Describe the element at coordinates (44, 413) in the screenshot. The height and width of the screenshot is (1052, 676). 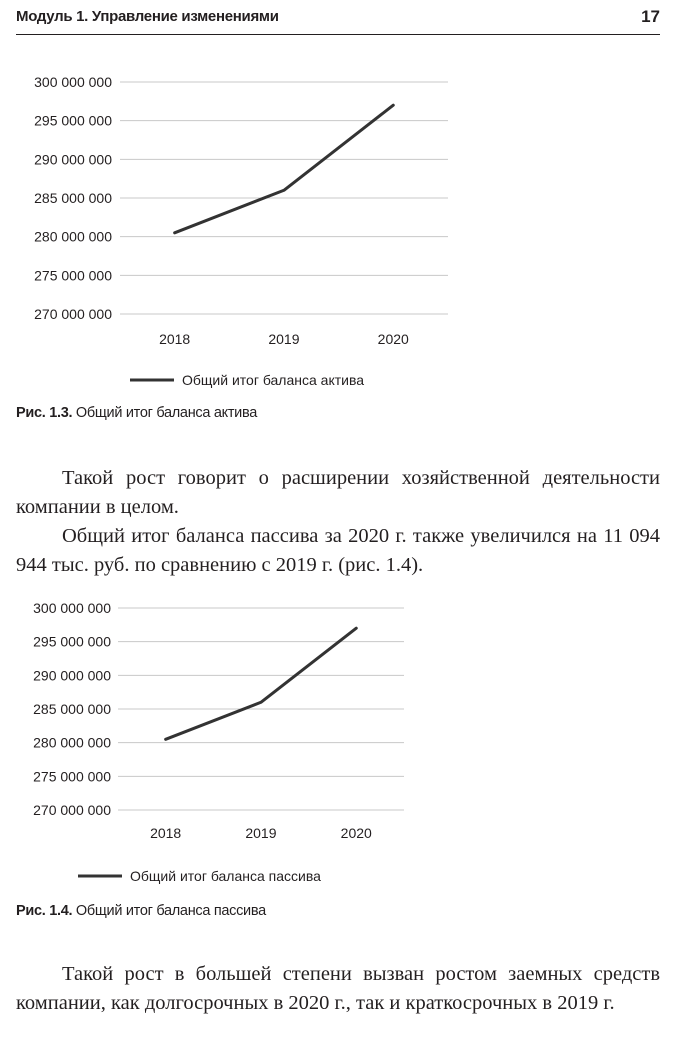
I see `caption-label: Рис. 1.3.` at that location.